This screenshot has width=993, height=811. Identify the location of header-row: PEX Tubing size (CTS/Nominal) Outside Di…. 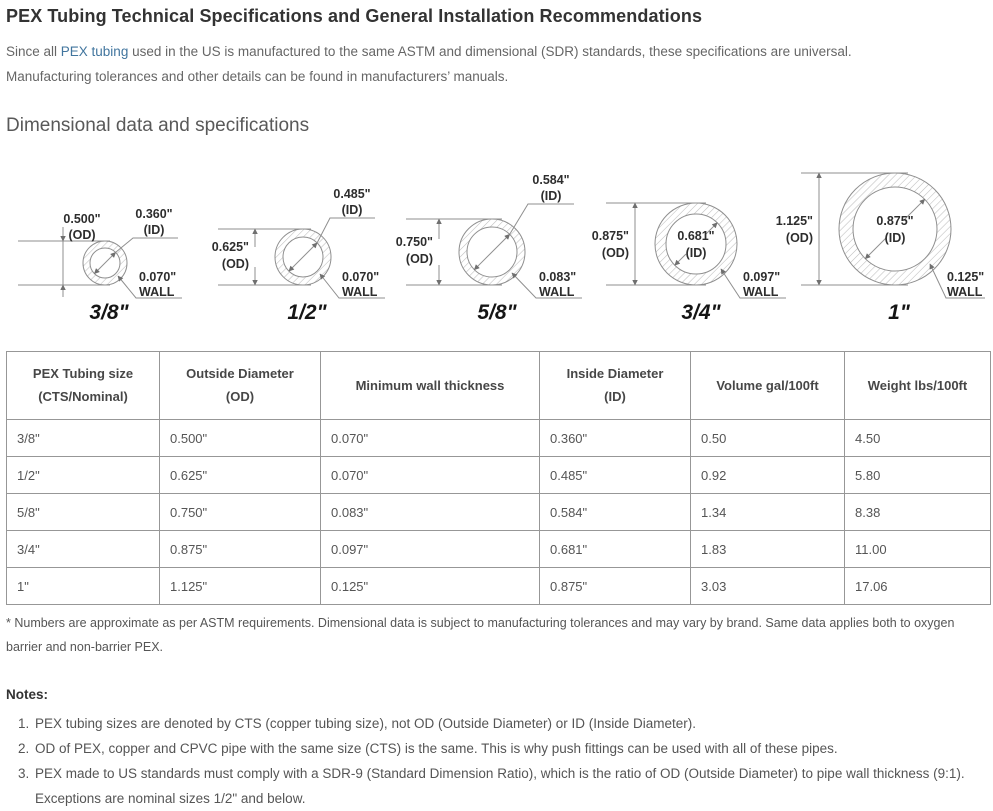
(498, 385).